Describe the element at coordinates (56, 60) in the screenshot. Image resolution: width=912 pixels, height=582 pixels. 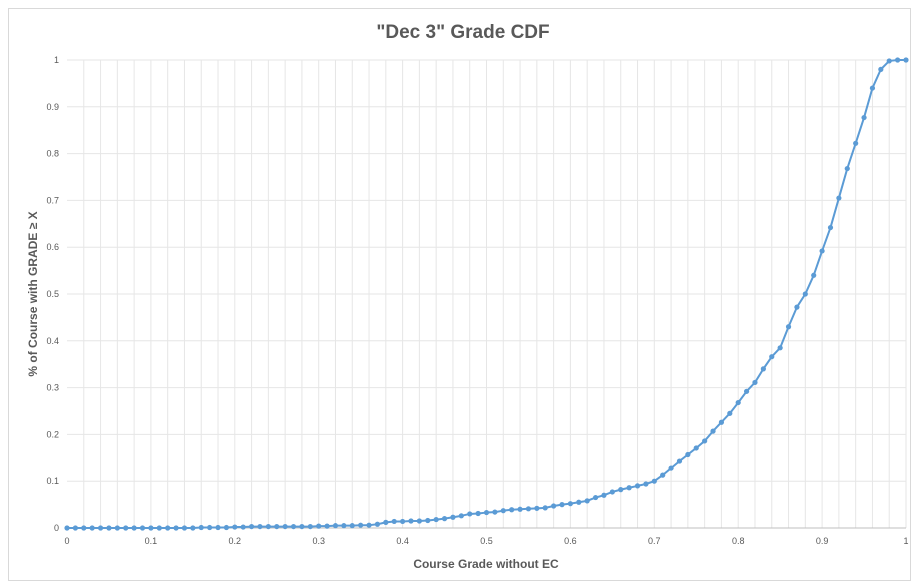
I see `y-tick-label: 1` at that location.